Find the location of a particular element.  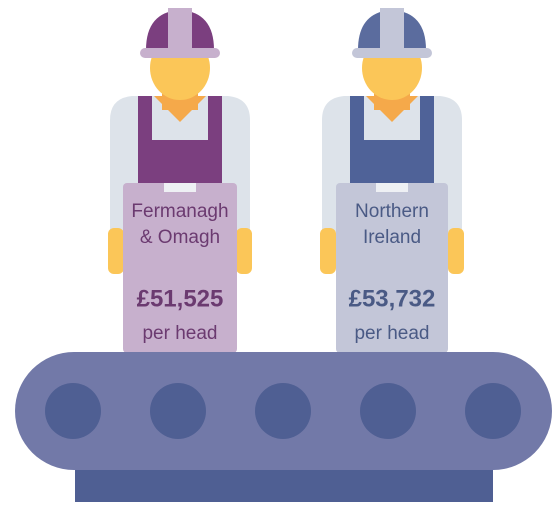

sign-right: Northern Ireland £53,732 per head is located at coordinates (392, 272).